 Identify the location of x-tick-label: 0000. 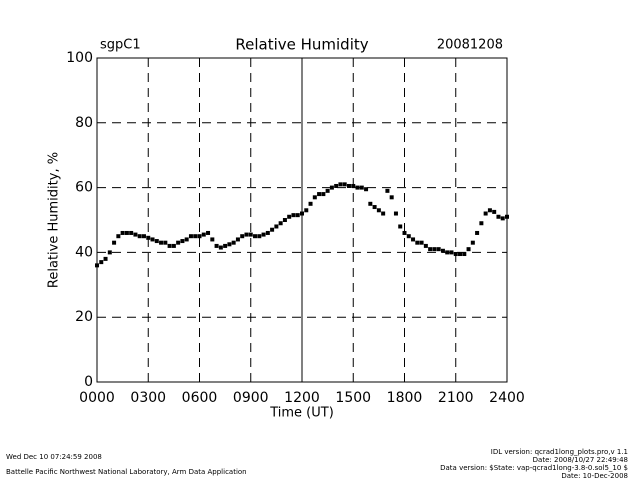
(97, 398).